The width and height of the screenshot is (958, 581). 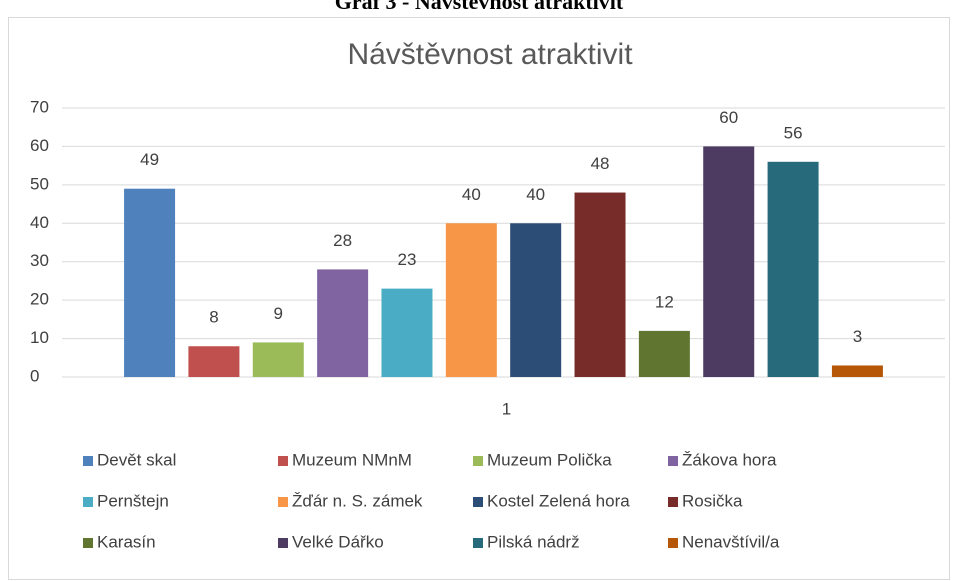 What do you see at coordinates (533, 541) in the screenshot?
I see `legend-label: Pilská nádrž` at bounding box center [533, 541].